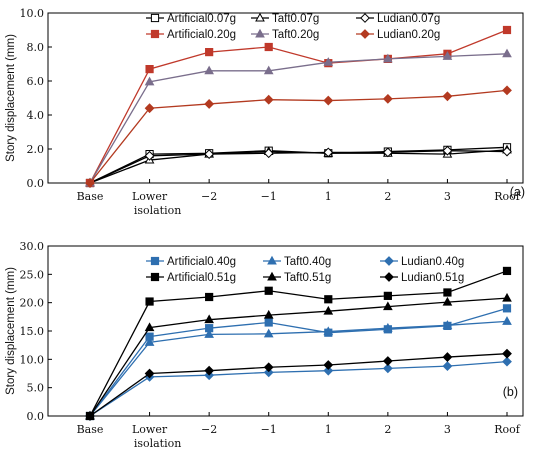 Image resolution: width=550 pixels, height=456 pixels. Describe the element at coordinates (328, 196) in the screenshot. I see `x-tick-label: 1` at that location.